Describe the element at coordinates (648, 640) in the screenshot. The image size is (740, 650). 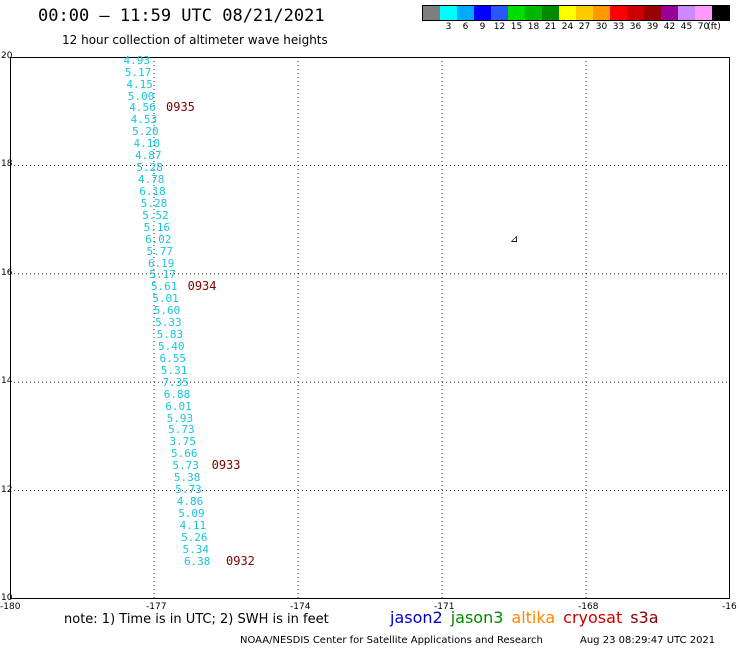
I see `generation-timestamp: Aug 23 08:29:47 UTC 2021` at that location.